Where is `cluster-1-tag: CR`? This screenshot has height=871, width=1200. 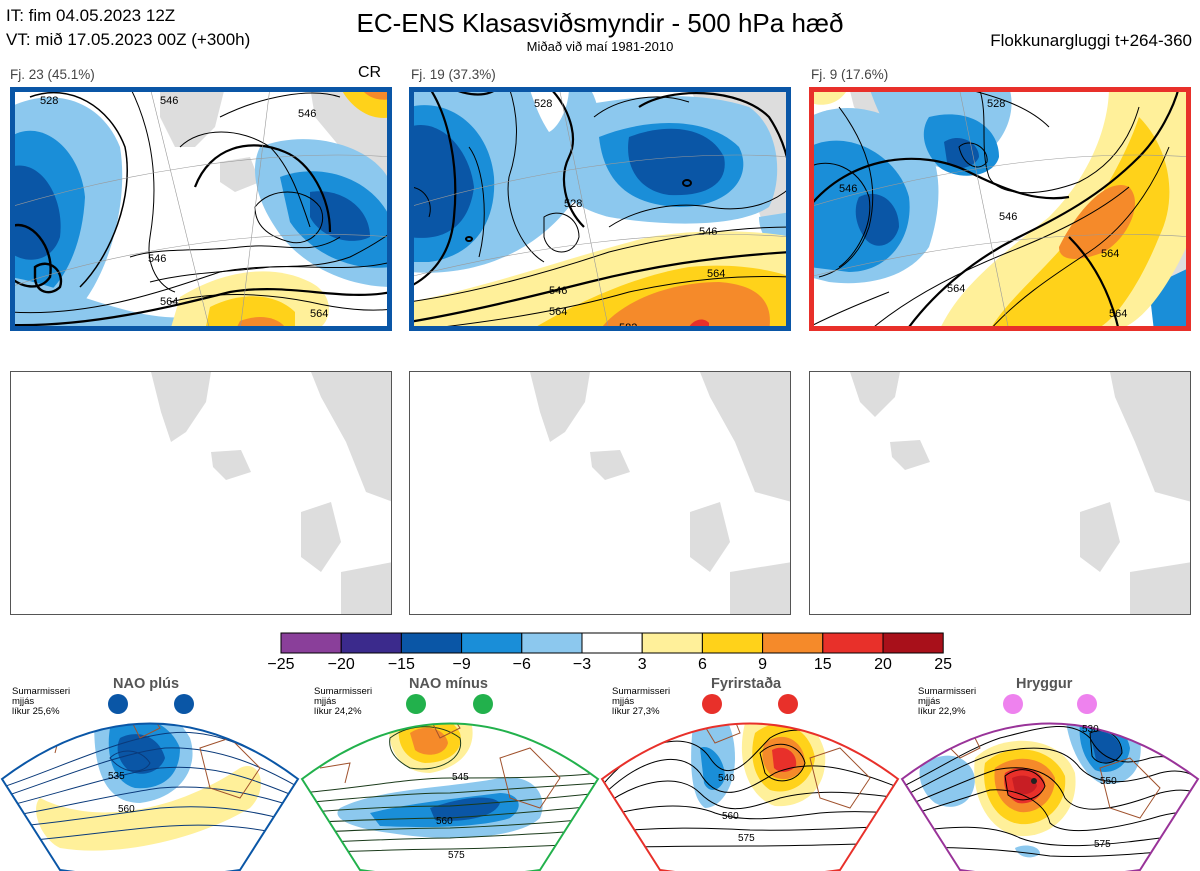 cluster-1-tag: CR is located at coordinates (370, 72).